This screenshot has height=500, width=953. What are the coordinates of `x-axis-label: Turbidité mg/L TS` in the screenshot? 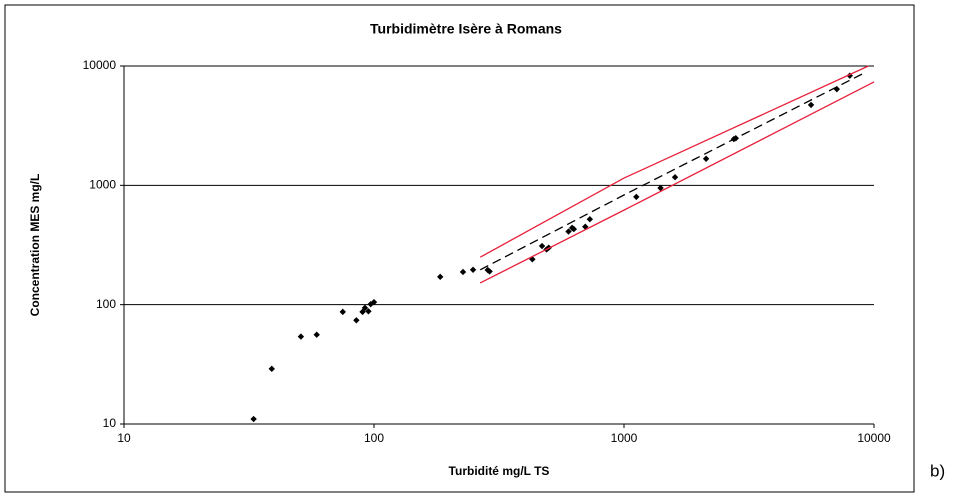 It's located at (499, 471).